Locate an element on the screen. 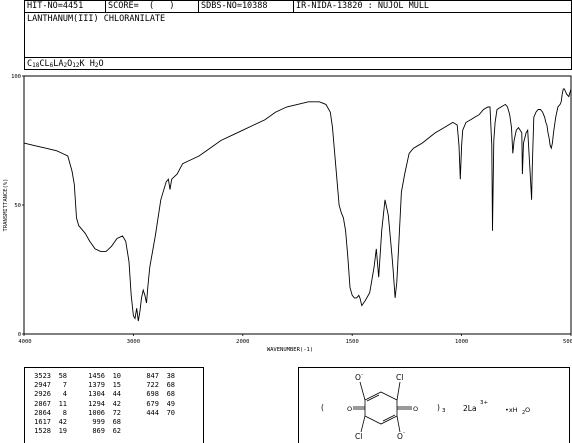 The height and width of the screenshot is (443, 572). bottom-chlorine: Cl is located at coordinates (358, 436).